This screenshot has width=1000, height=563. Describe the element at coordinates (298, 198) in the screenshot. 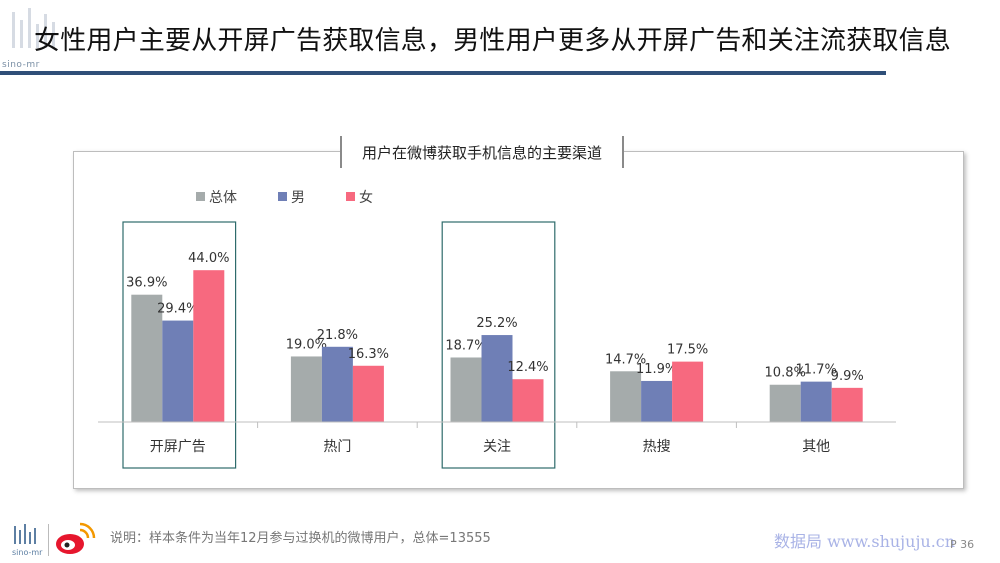

I see `legend-label-male: 男` at that location.